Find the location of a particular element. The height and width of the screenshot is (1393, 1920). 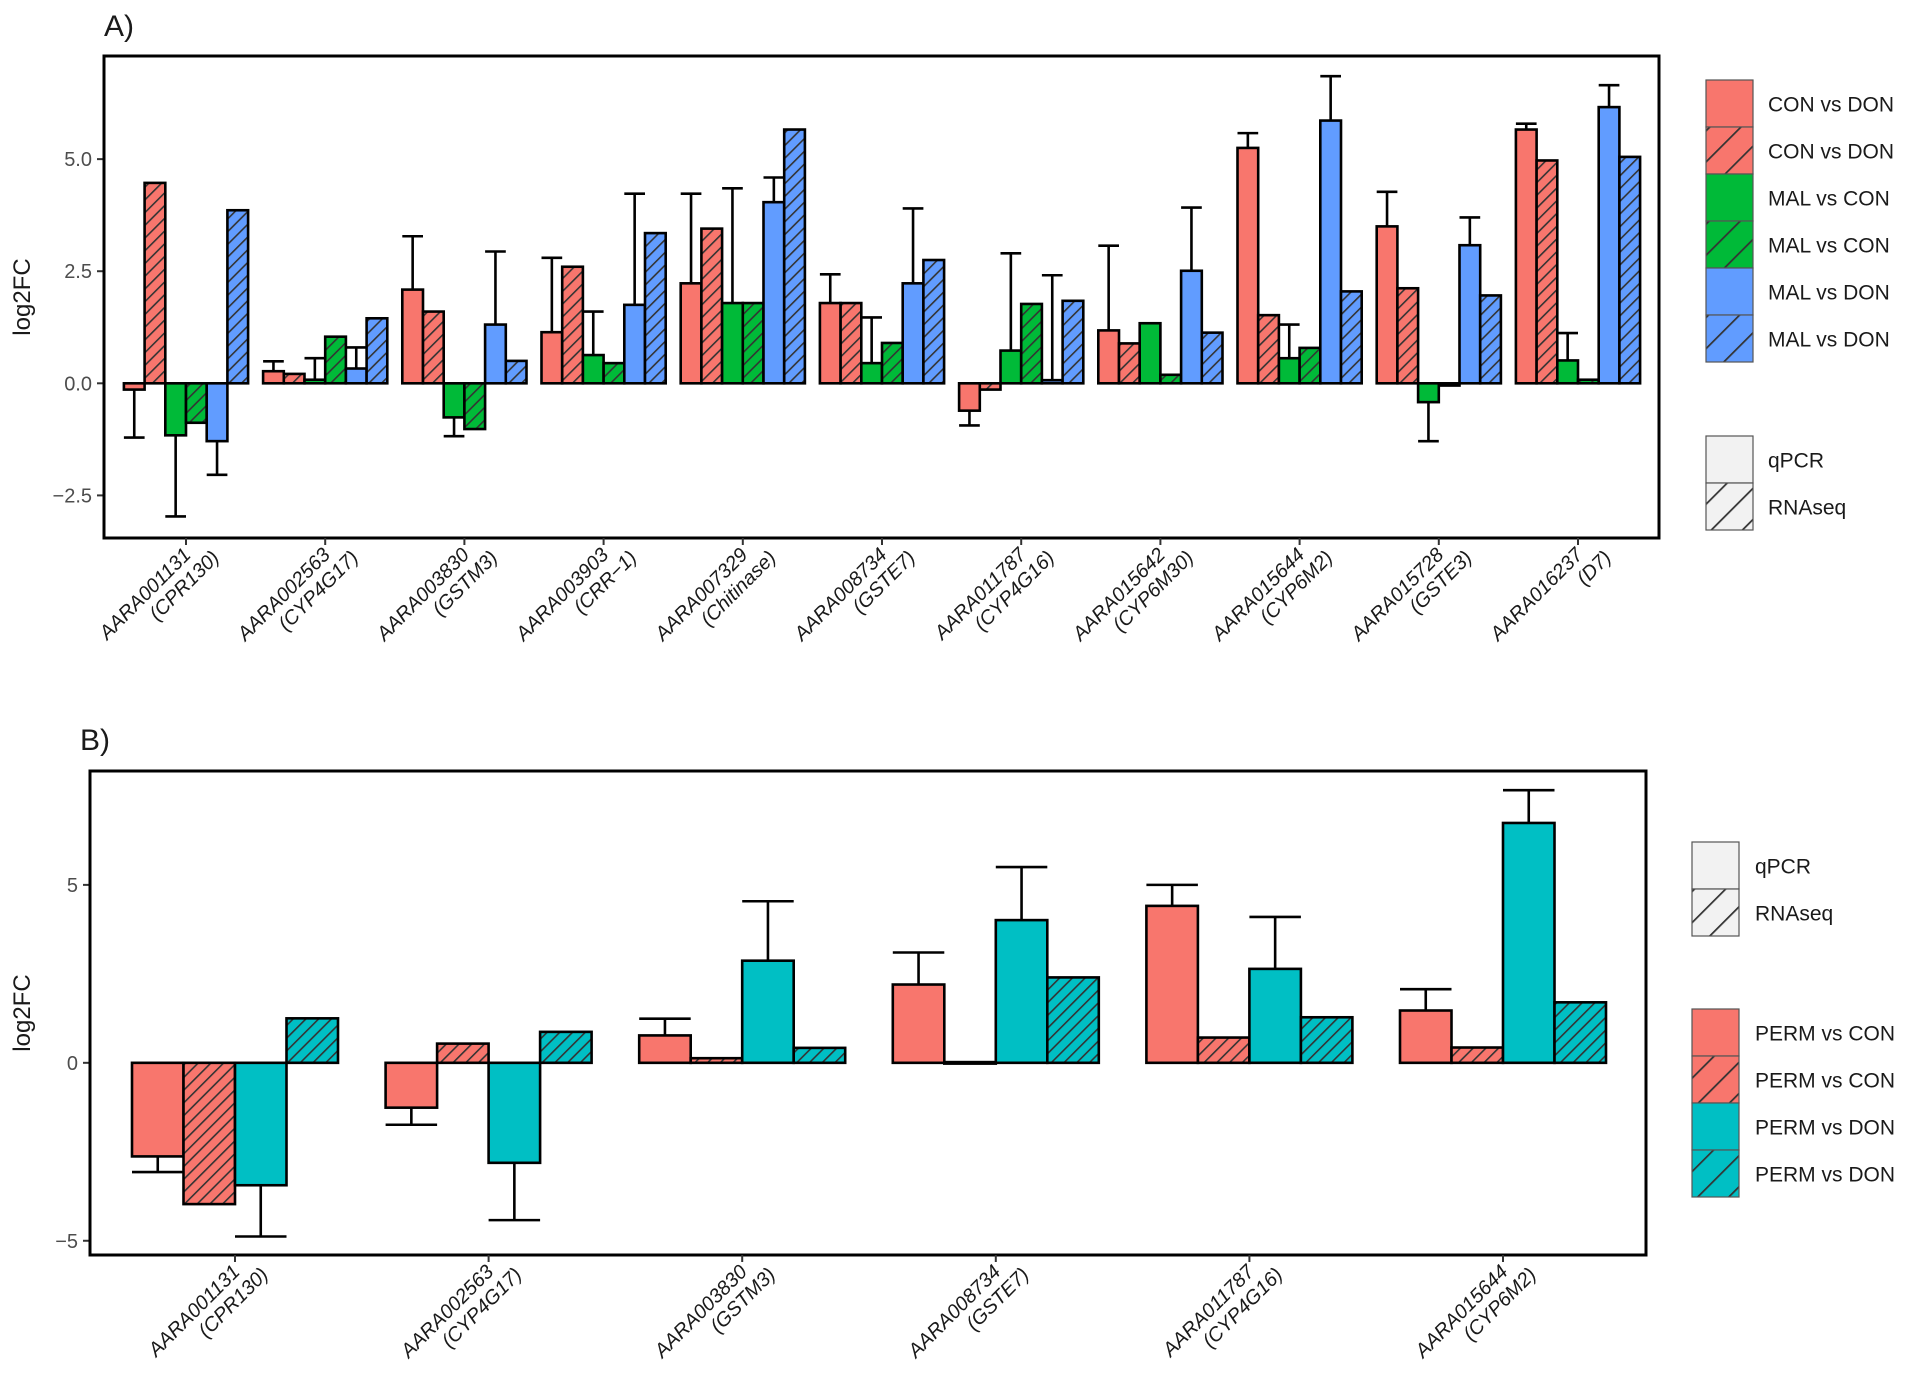

y-tick-label: 0.0 is located at coordinates (78, 384).